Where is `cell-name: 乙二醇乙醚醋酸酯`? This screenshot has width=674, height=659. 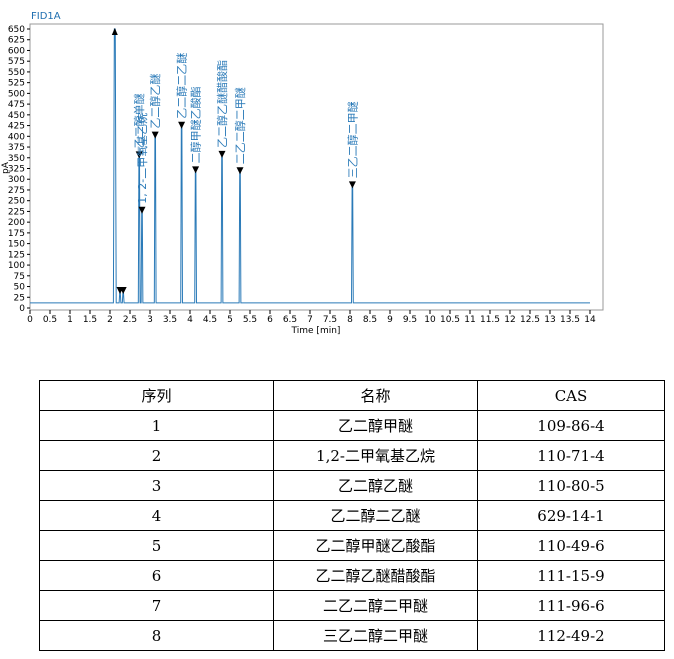
cell-name: 乙二醇乙醚醋酸酯 is located at coordinates (375, 575).